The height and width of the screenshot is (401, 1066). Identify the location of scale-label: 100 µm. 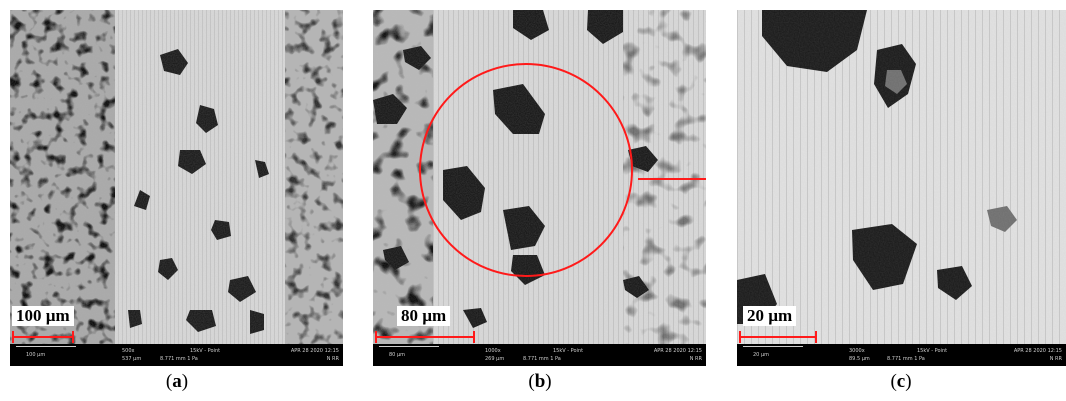
(43, 316).